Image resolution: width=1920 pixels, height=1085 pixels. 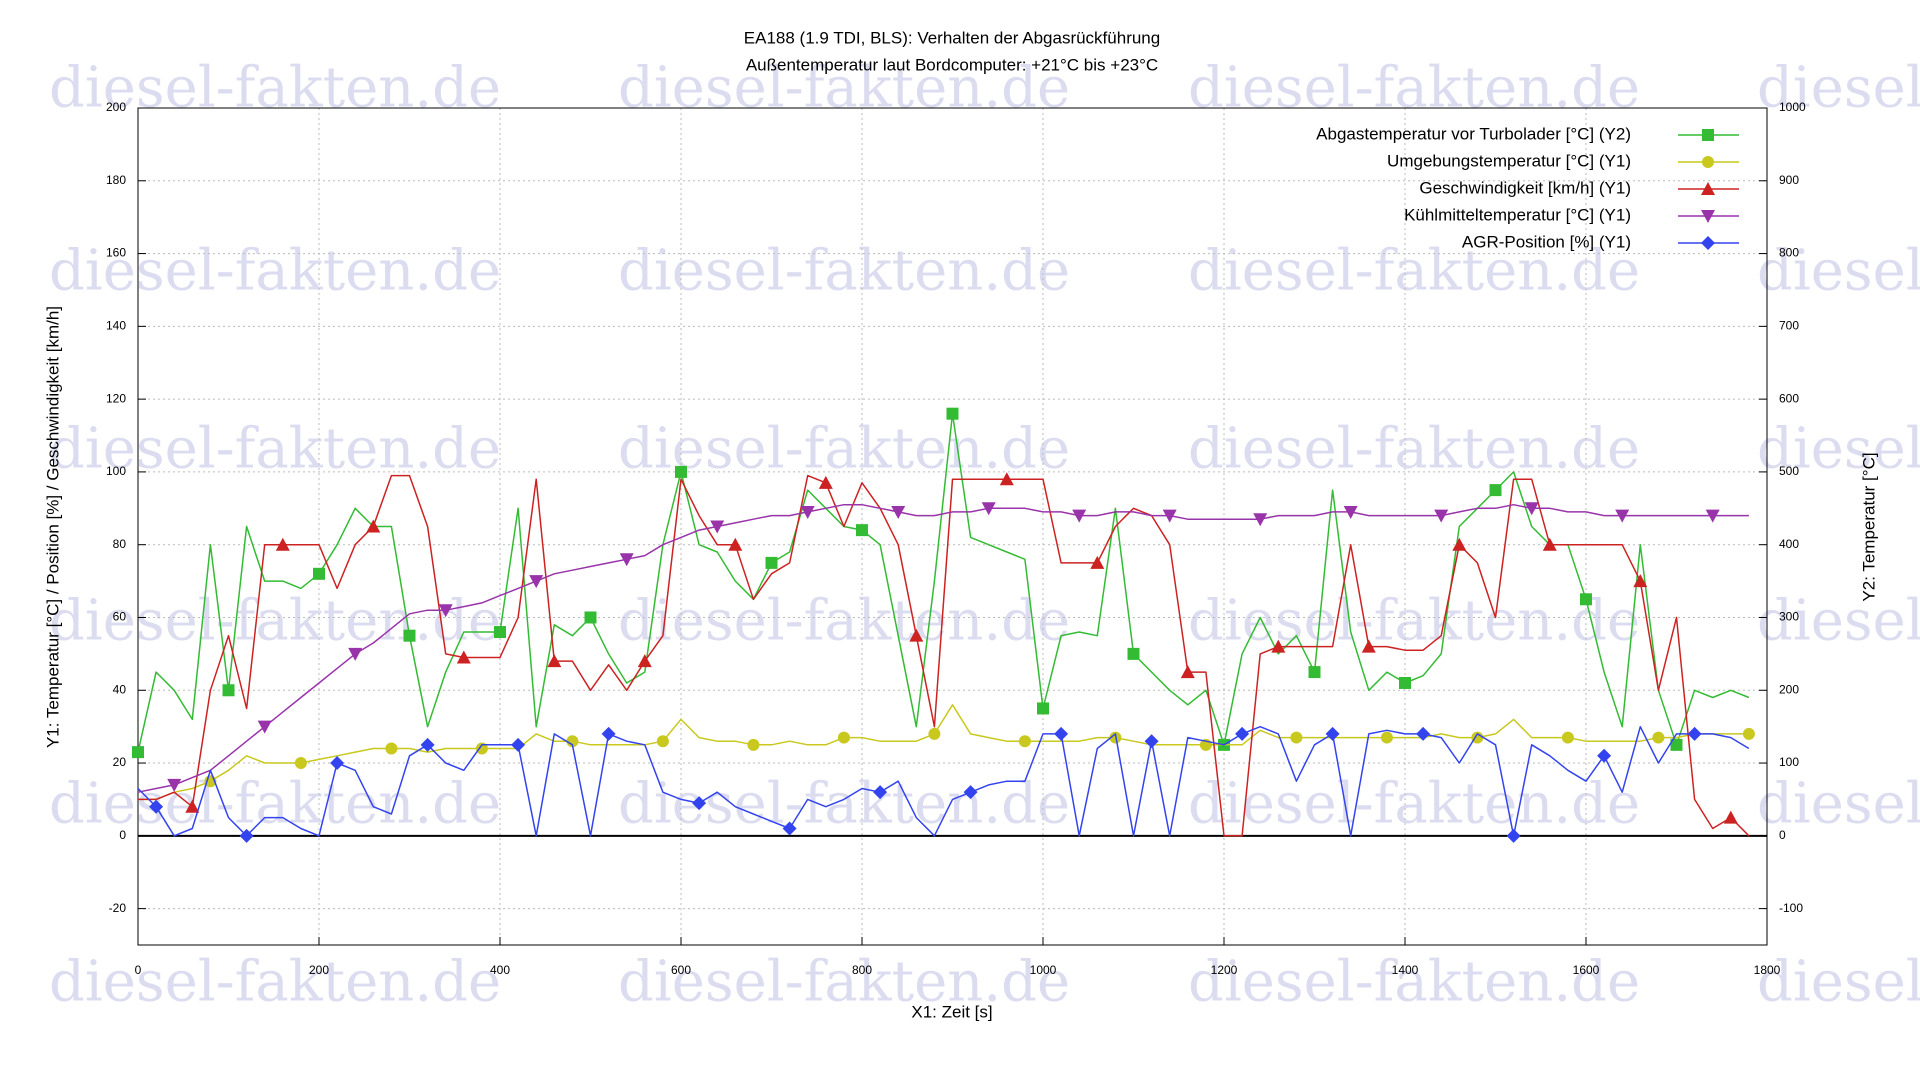 What do you see at coordinates (138, 970) in the screenshot?
I see `x-tick-label: 0` at bounding box center [138, 970].